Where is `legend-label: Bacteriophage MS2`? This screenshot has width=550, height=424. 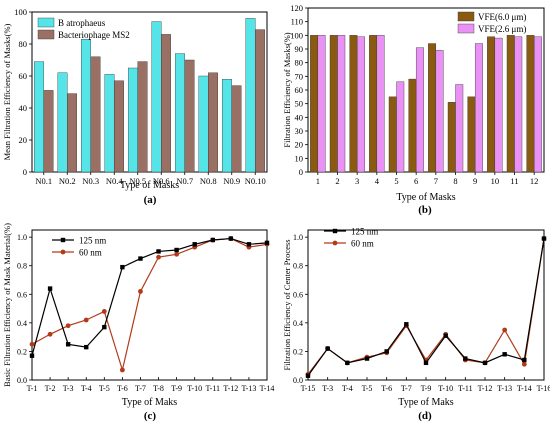 legend-label: Bacteriophage MS2 is located at coordinates (94, 35).